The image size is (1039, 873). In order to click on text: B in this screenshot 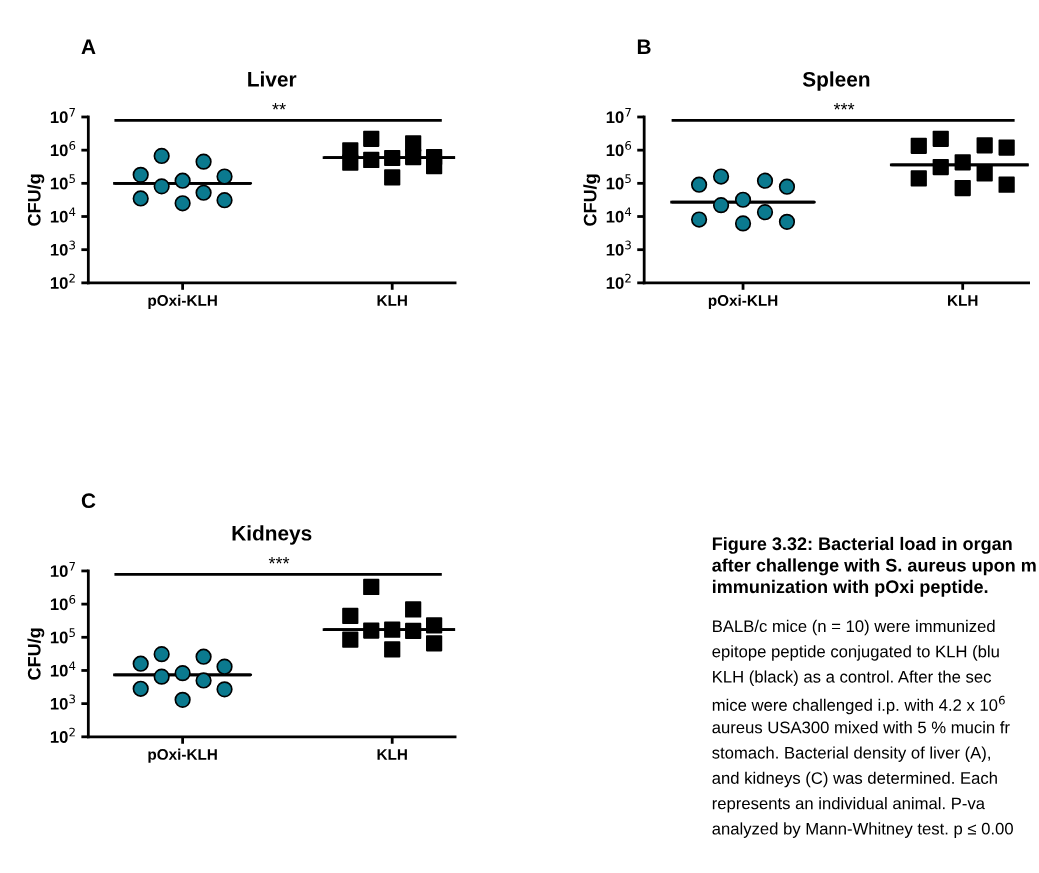, I will do `click(644, 46)`.